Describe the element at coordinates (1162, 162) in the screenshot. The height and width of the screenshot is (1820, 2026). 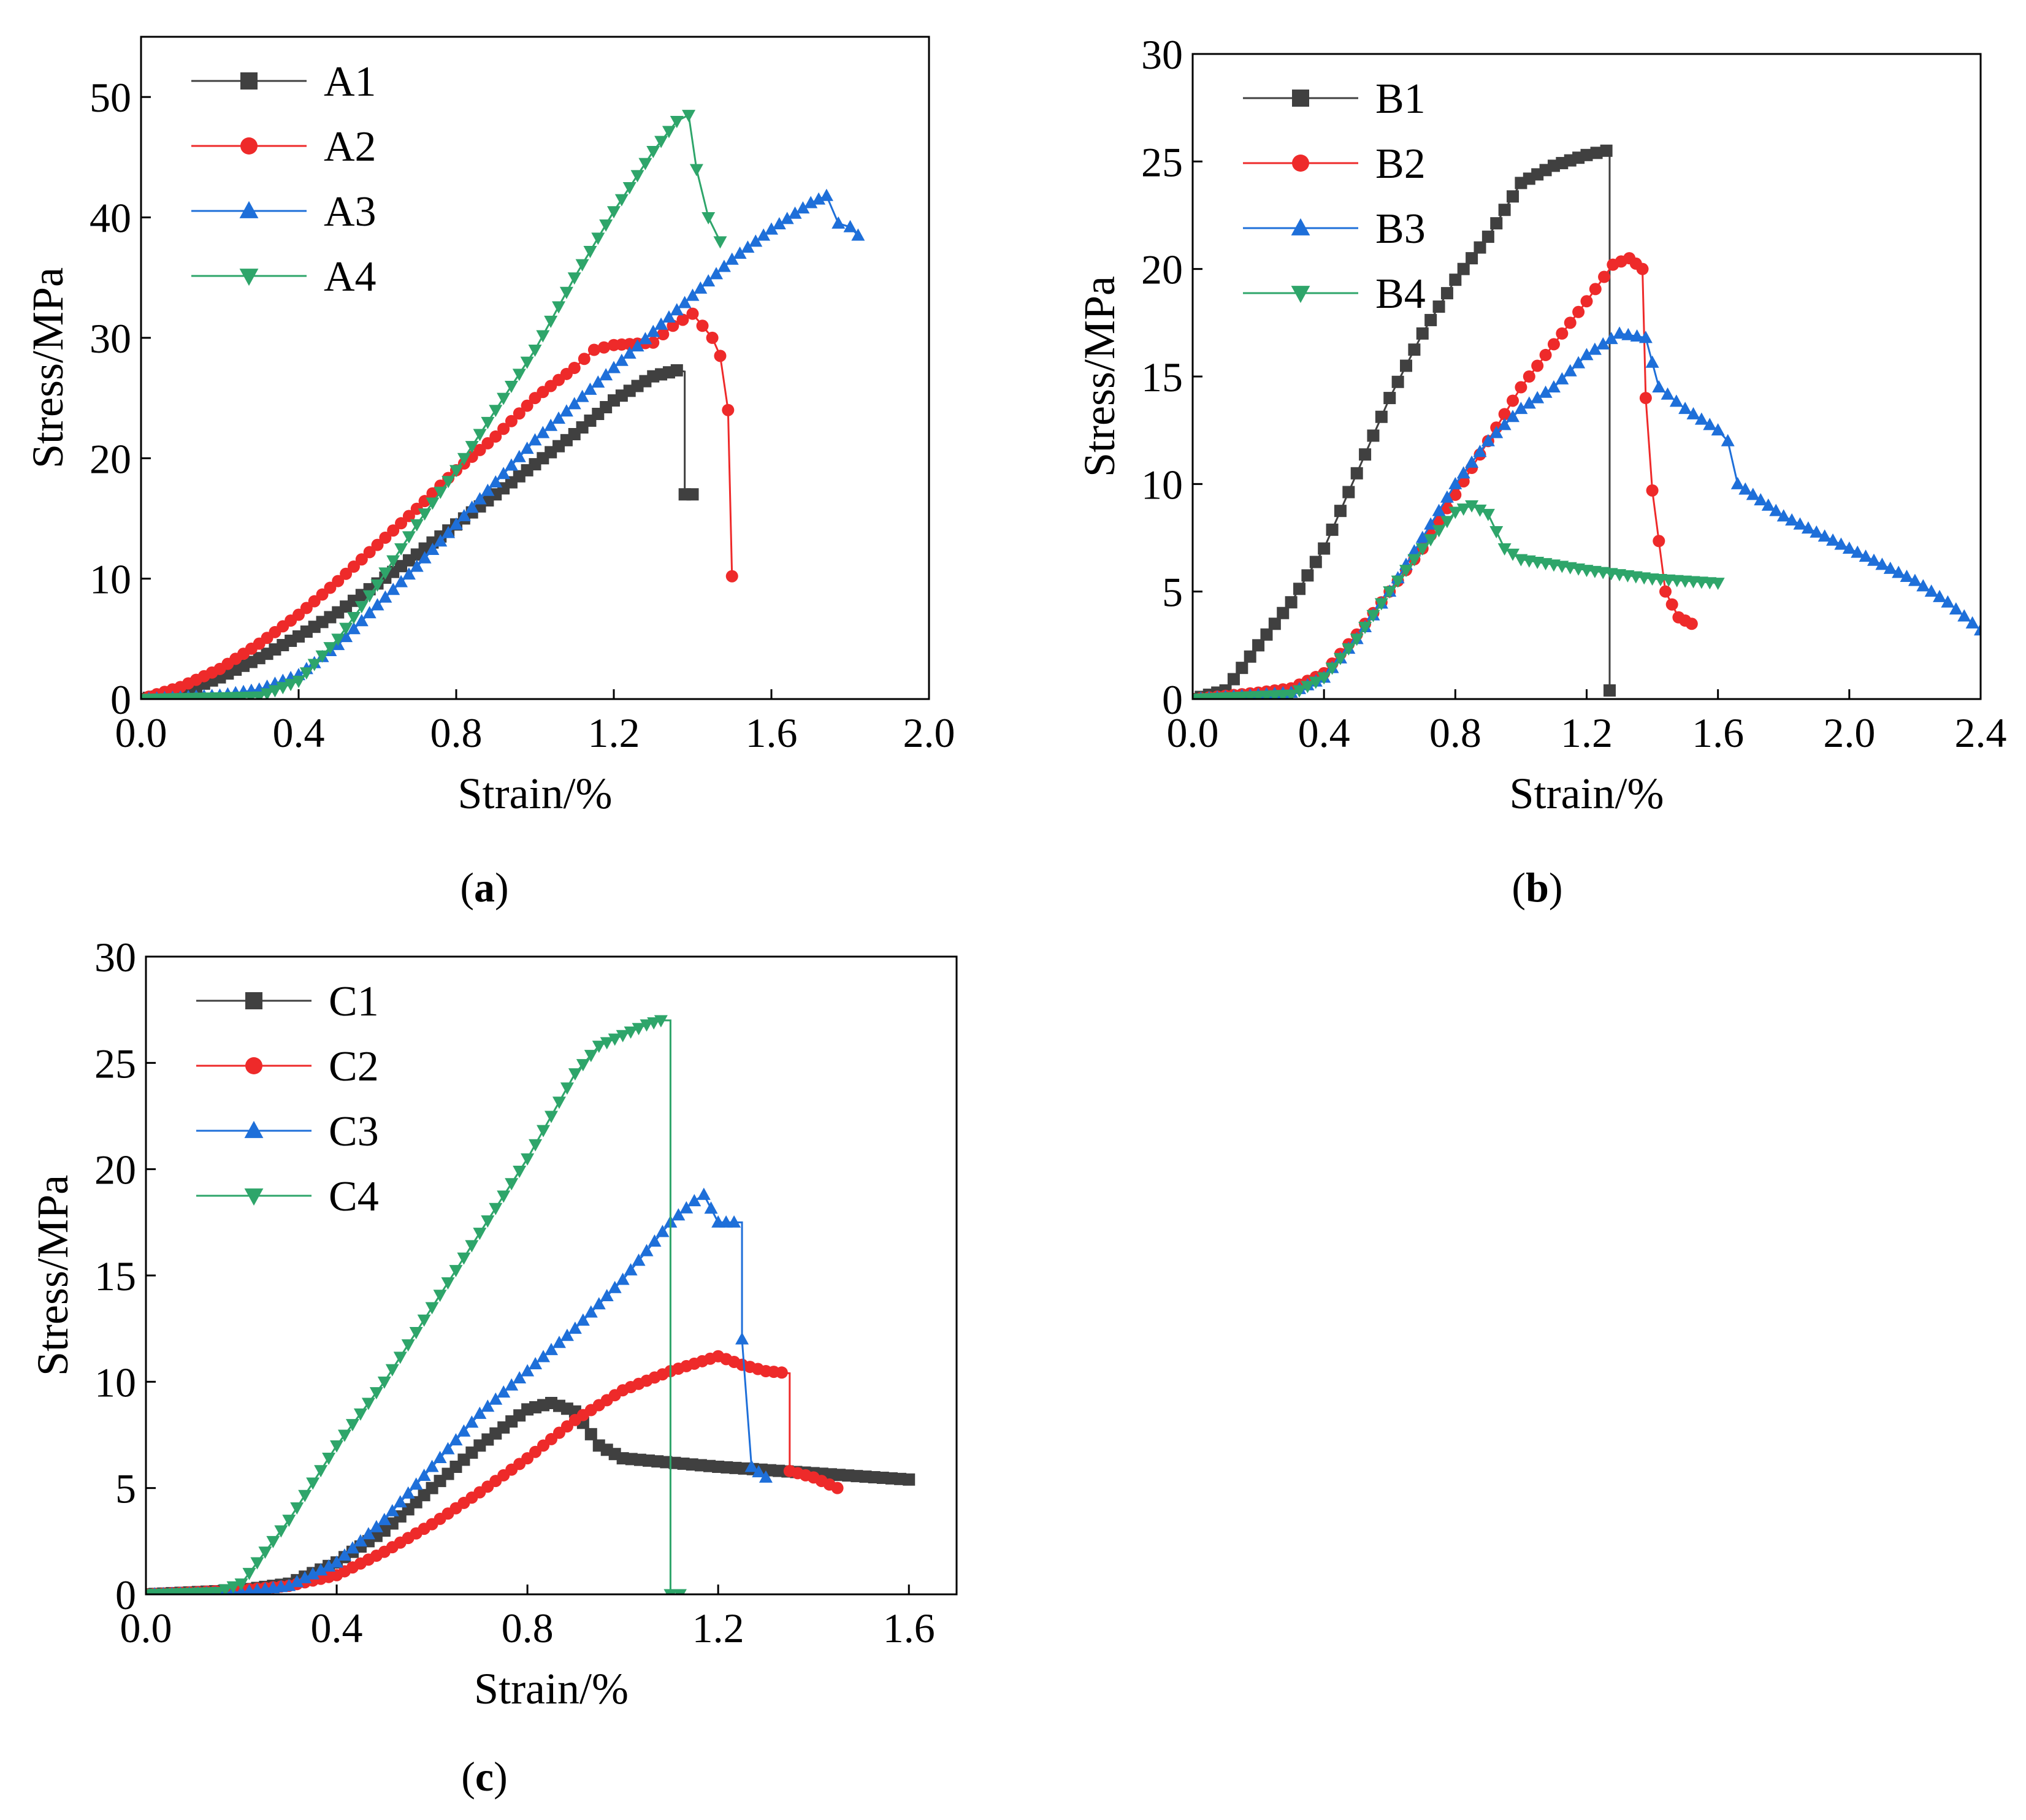
I see `y-tick-label: 25` at that location.